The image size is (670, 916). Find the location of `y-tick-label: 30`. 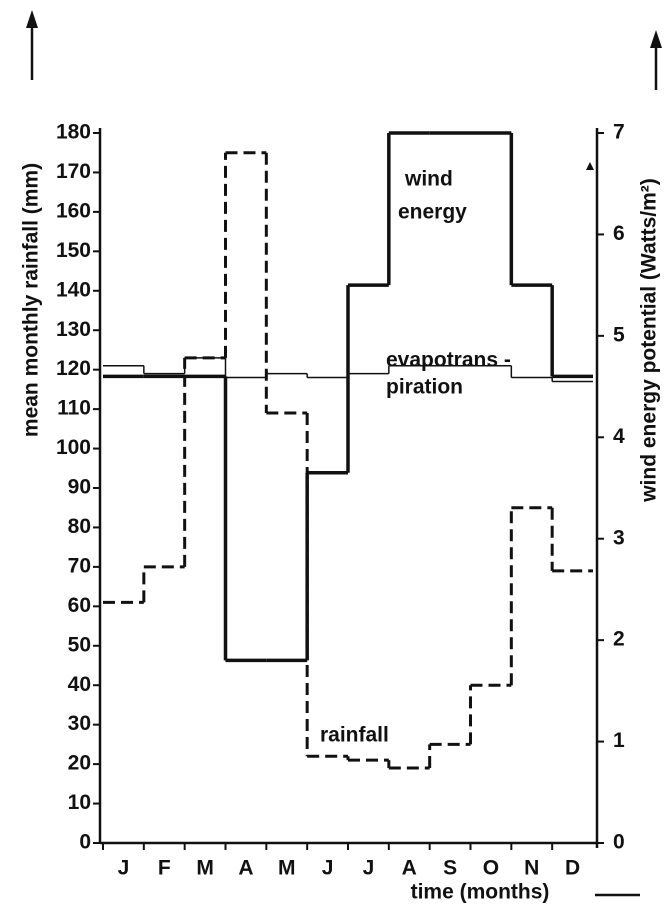

y-tick-label: 30 is located at coordinates (79, 723).